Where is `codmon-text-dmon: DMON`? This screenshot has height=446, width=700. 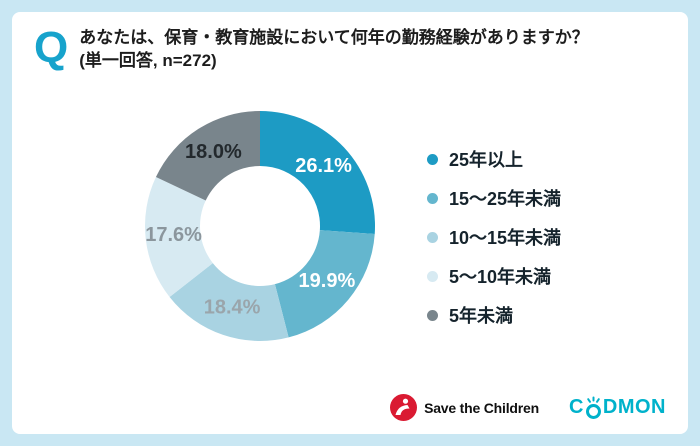 codmon-text-dmon: DMON is located at coordinates (634, 407).